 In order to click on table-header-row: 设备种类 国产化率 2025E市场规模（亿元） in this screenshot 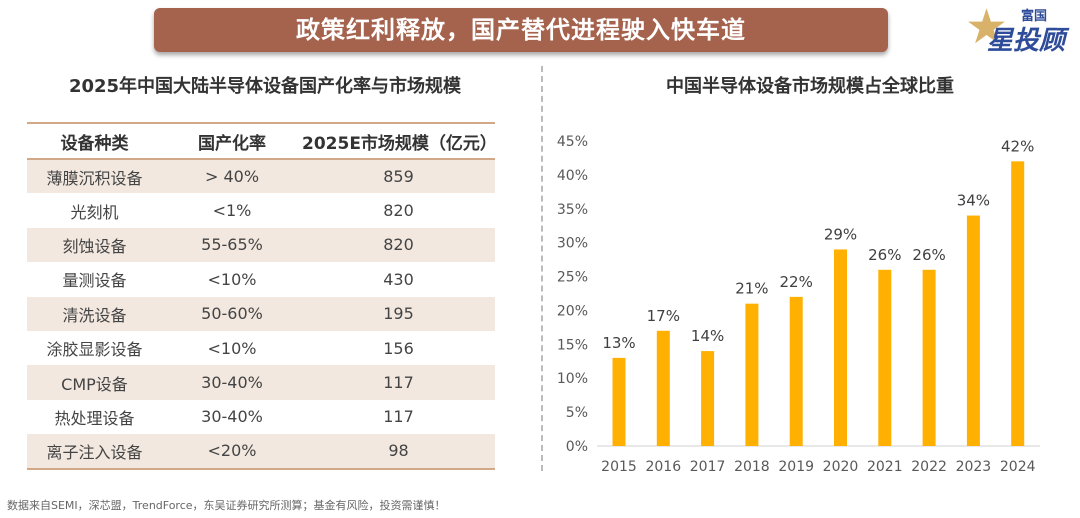, I will do `click(262, 141)`.